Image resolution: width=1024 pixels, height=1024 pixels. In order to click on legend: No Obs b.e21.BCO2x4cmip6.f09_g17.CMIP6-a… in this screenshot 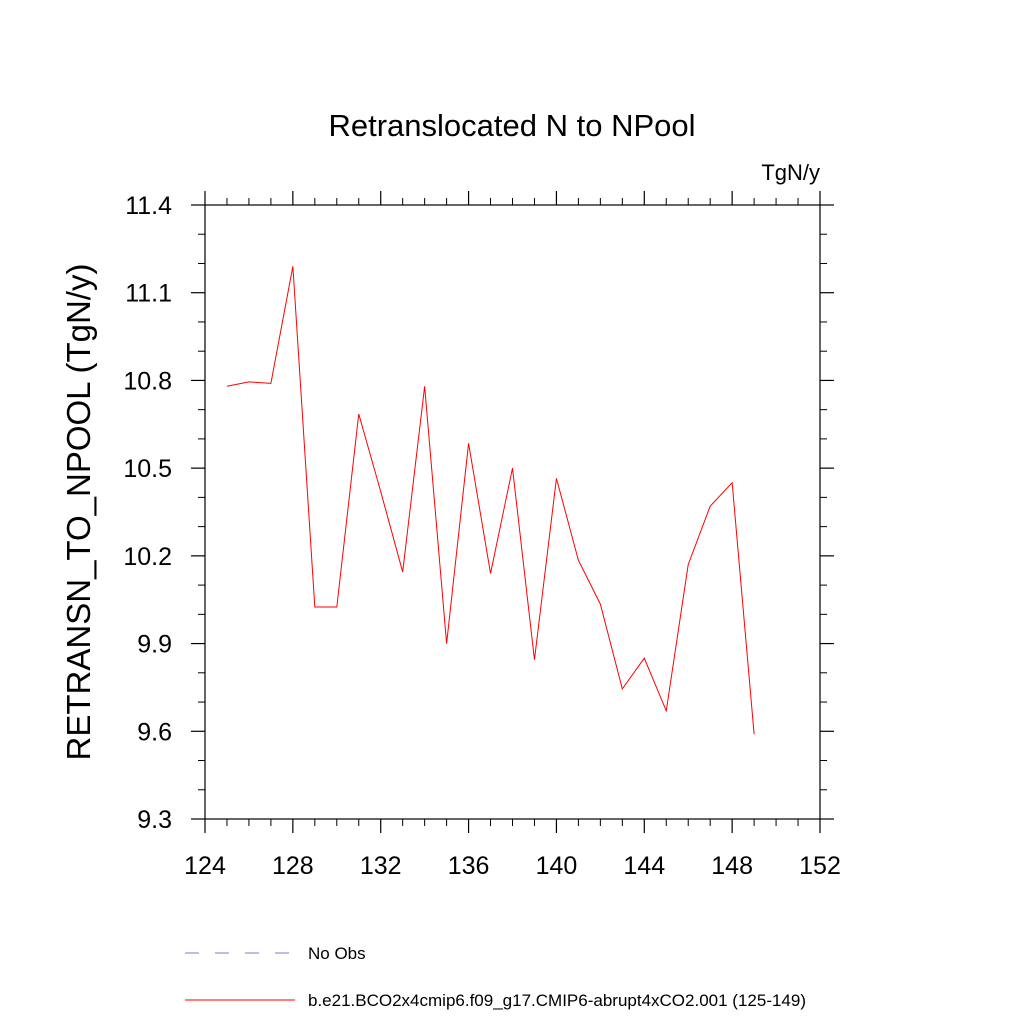, I will do `click(495, 977)`.